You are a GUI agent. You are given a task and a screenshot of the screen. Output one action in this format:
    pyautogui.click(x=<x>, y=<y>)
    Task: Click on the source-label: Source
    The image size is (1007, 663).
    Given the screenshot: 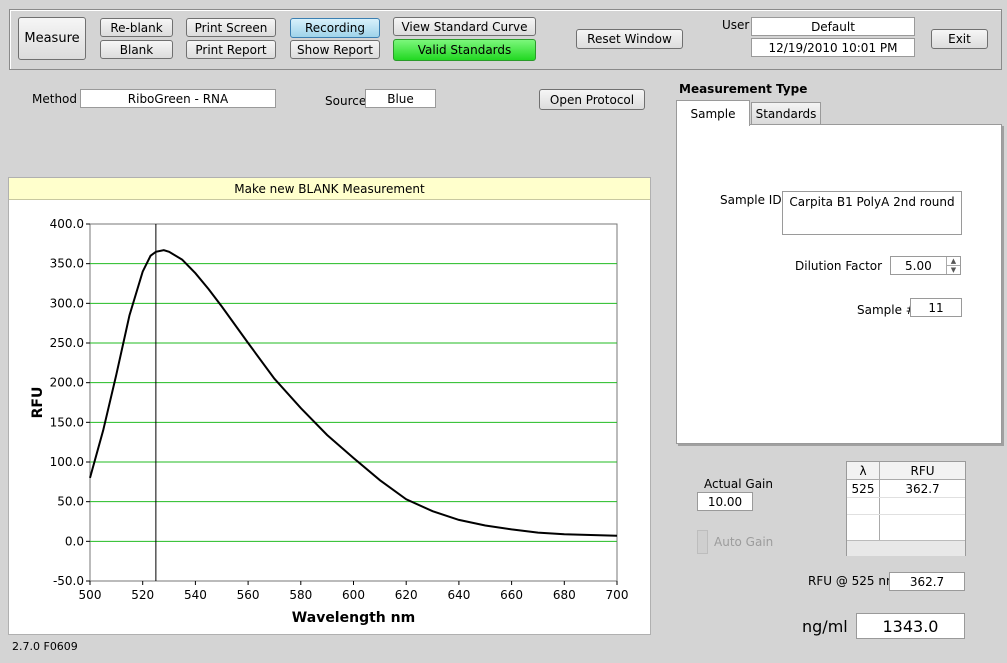 What is the action you would take?
    pyautogui.click(x=346, y=101)
    